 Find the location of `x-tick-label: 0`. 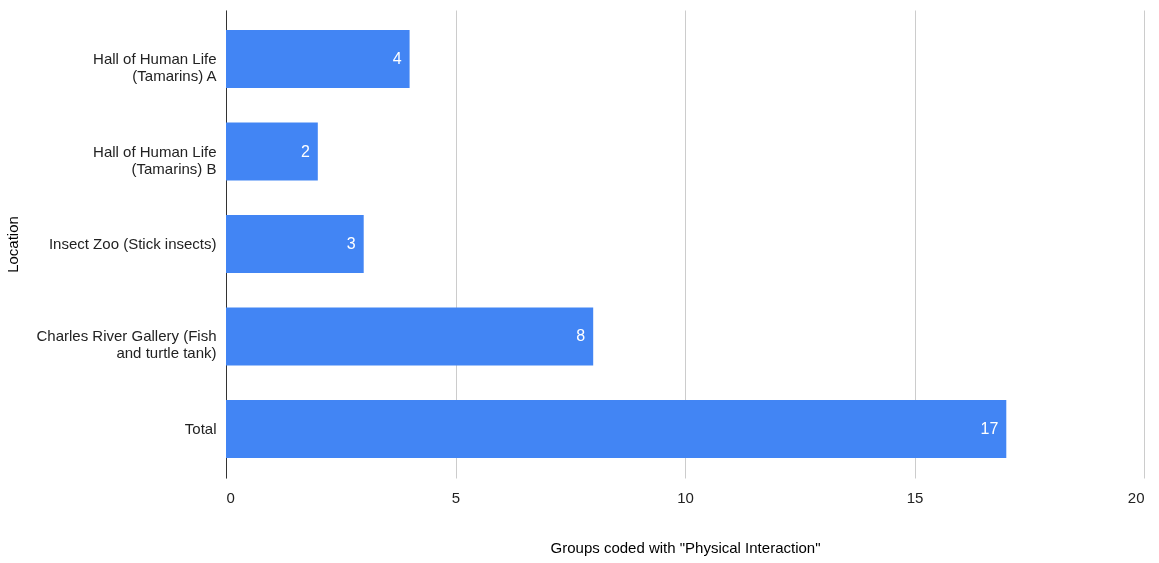

x-tick-label: 0 is located at coordinates (230, 497).